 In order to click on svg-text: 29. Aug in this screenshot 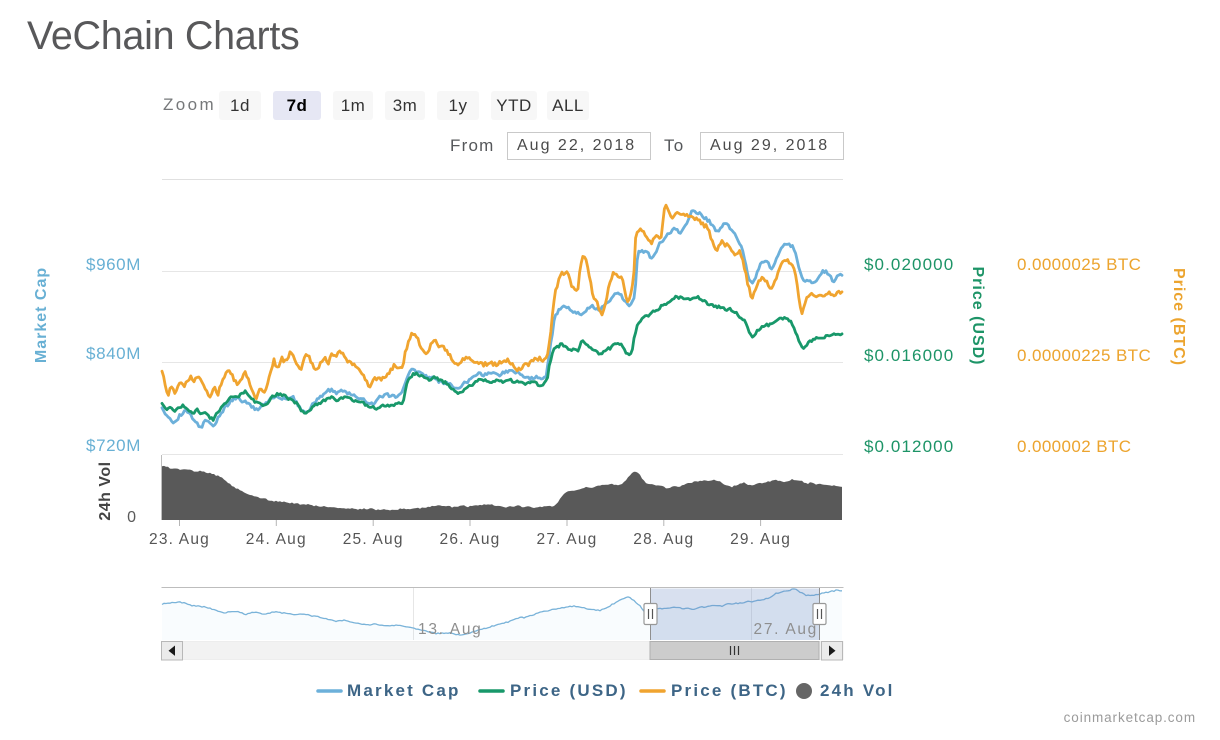, I will do `click(760, 539)`.